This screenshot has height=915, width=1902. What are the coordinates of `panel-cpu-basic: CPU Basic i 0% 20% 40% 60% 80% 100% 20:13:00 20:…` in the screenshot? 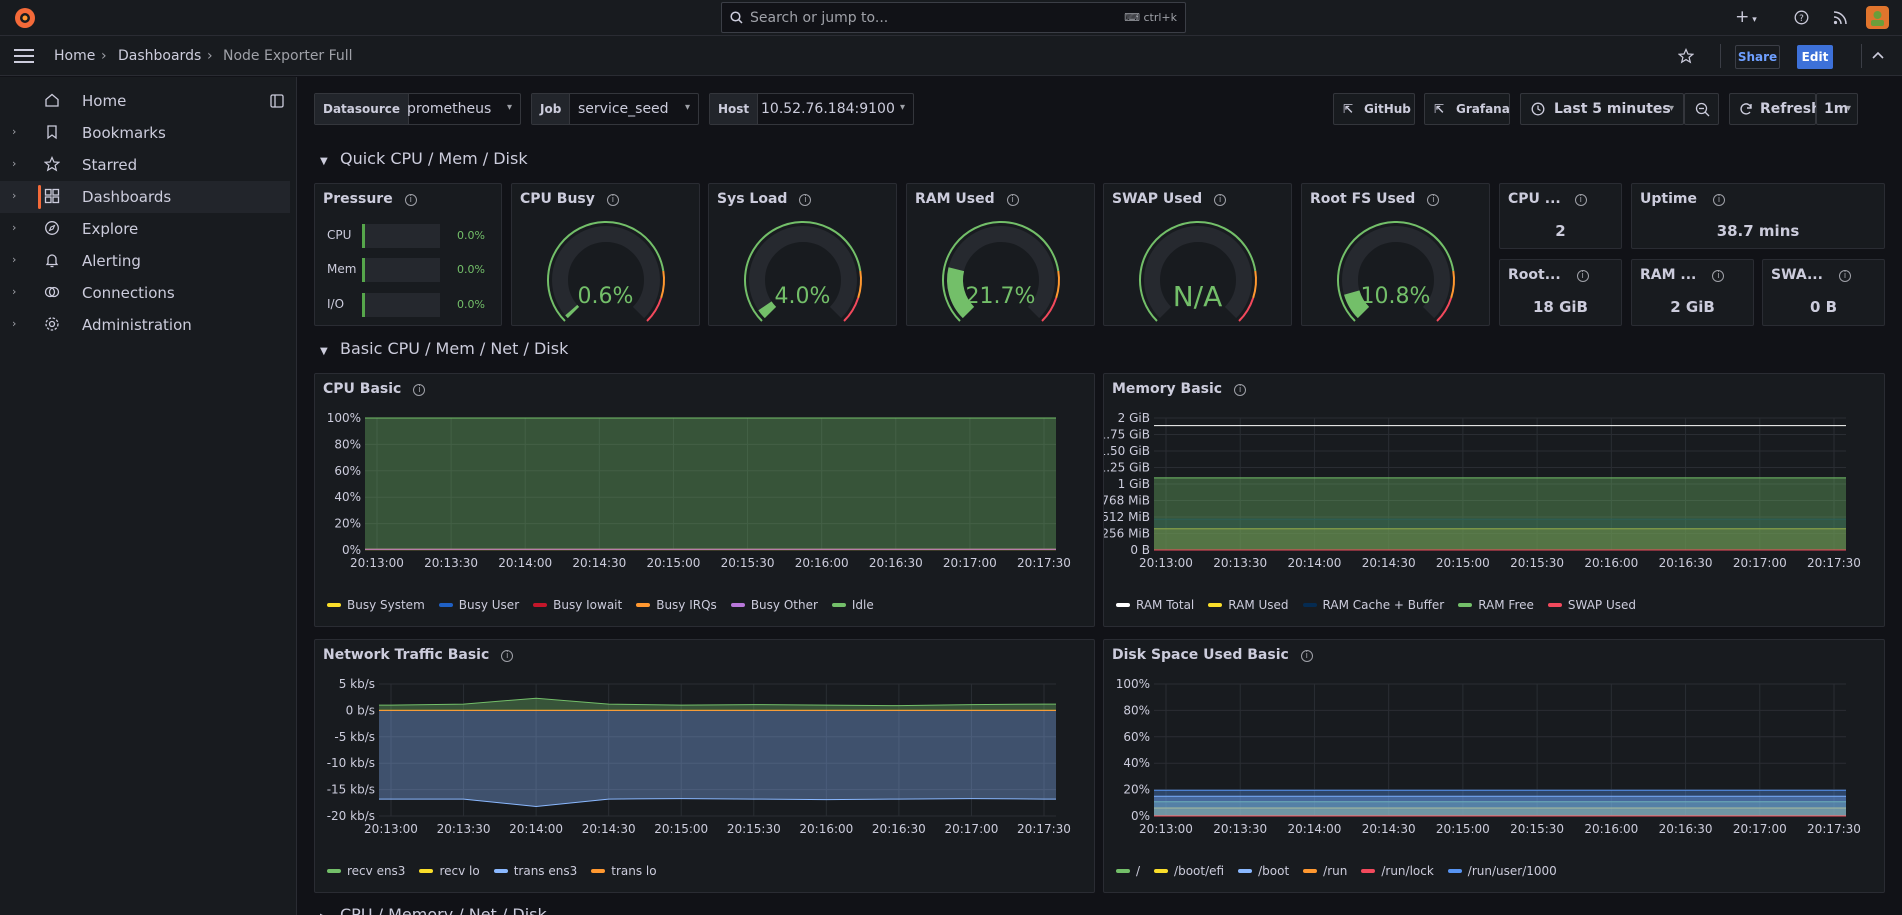 It's located at (704, 500).